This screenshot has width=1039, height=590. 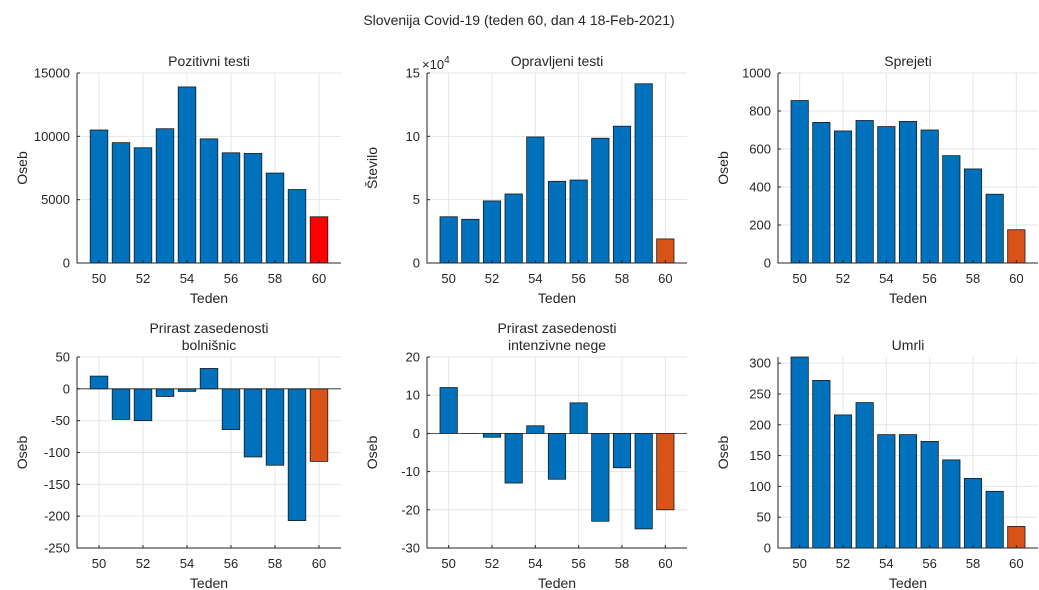 What do you see at coordinates (410, 471) in the screenshot?
I see `y-tick-label: -10` at bounding box center [410, 471].